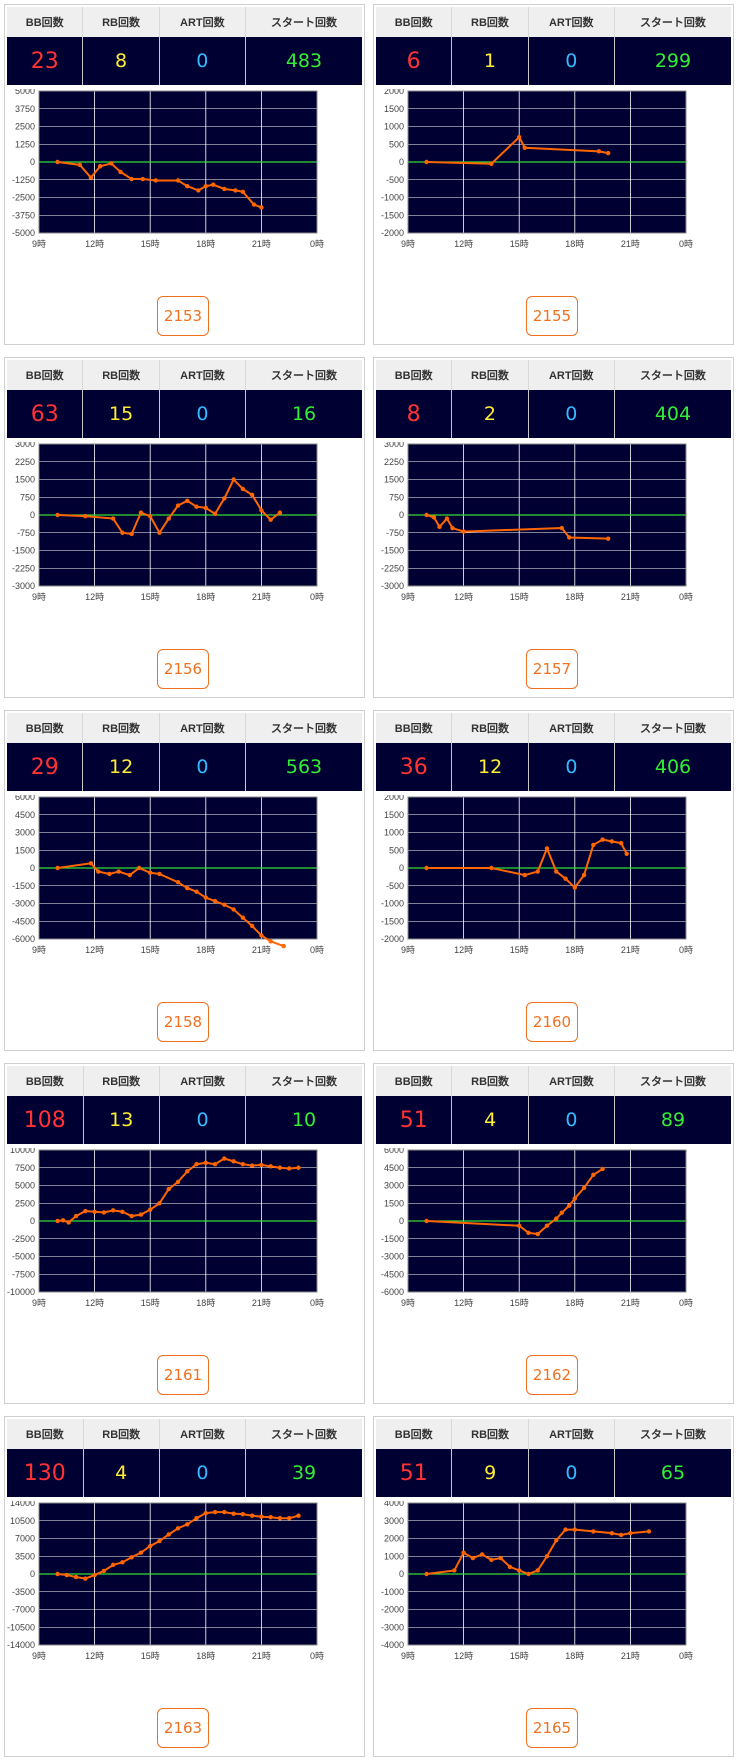 The width and height of the screenshot is (738, 1763). What do you see at coordinates (21, 1627) in the screenshot?
I see `y-tick-label: -10500` at bounding box center [21, 1627].